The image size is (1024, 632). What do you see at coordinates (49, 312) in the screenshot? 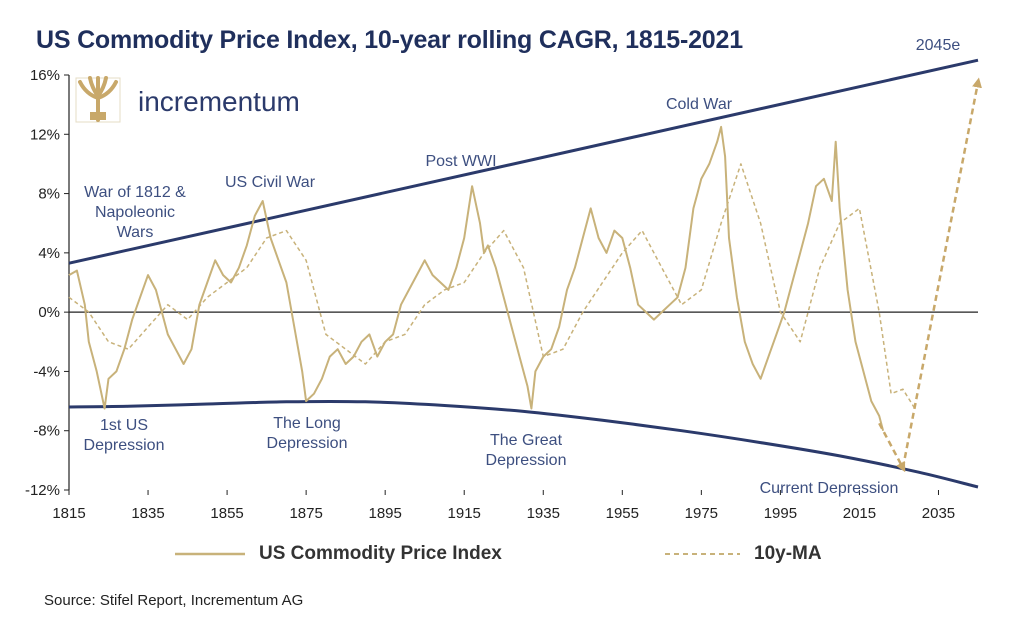
I see `y-tick-label: 0%` at bounding box center [49, 312].